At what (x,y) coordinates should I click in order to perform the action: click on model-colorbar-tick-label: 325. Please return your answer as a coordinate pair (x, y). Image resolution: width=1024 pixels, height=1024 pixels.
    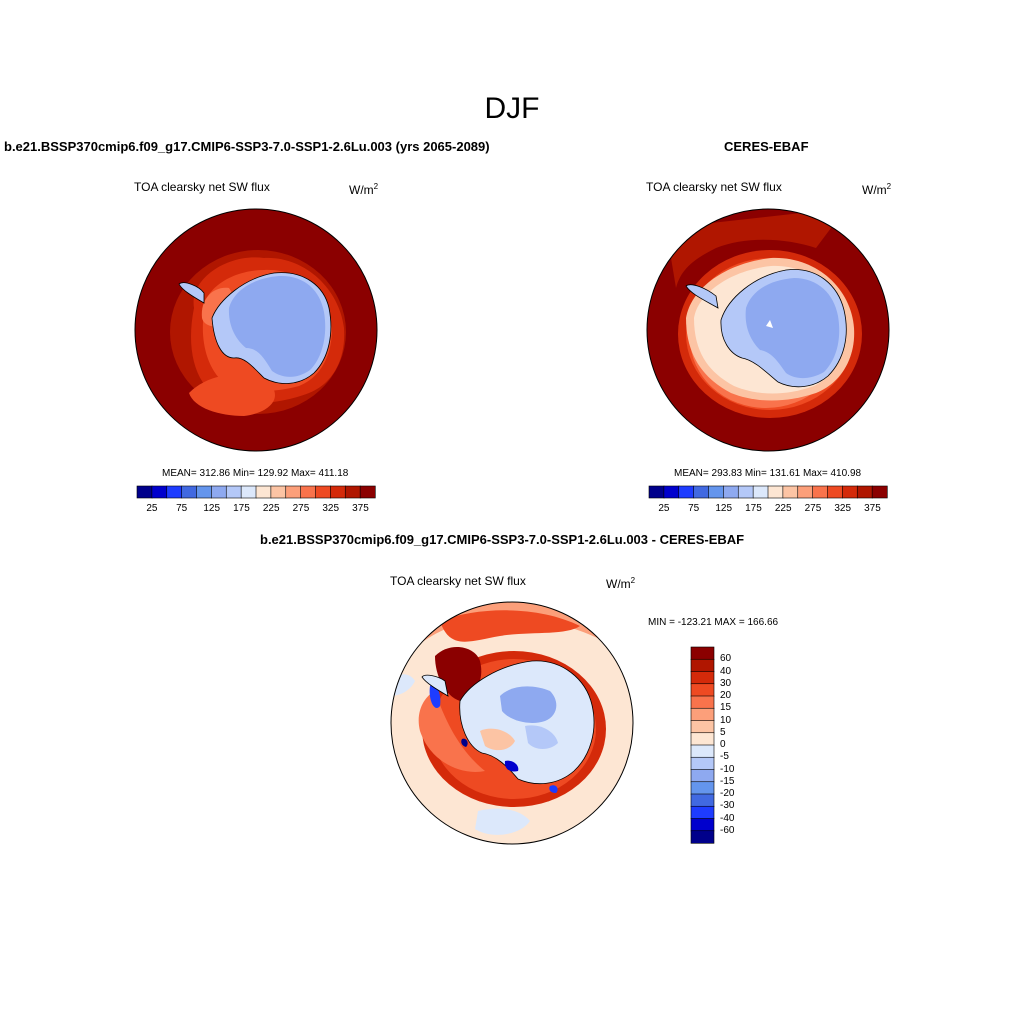
    Looking at the image, I should click on (331, 508).